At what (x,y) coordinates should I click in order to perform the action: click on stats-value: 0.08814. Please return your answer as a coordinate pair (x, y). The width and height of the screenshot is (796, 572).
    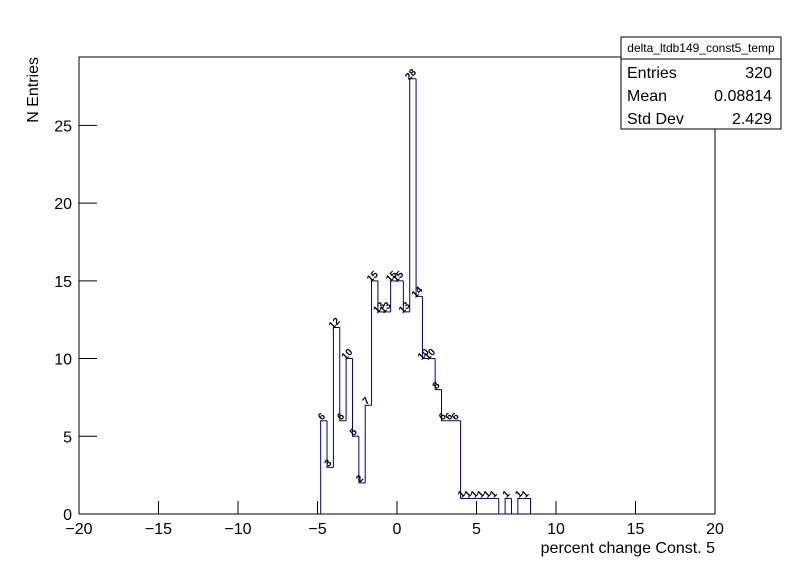
    Looking at the image, I should click on (743, 96).